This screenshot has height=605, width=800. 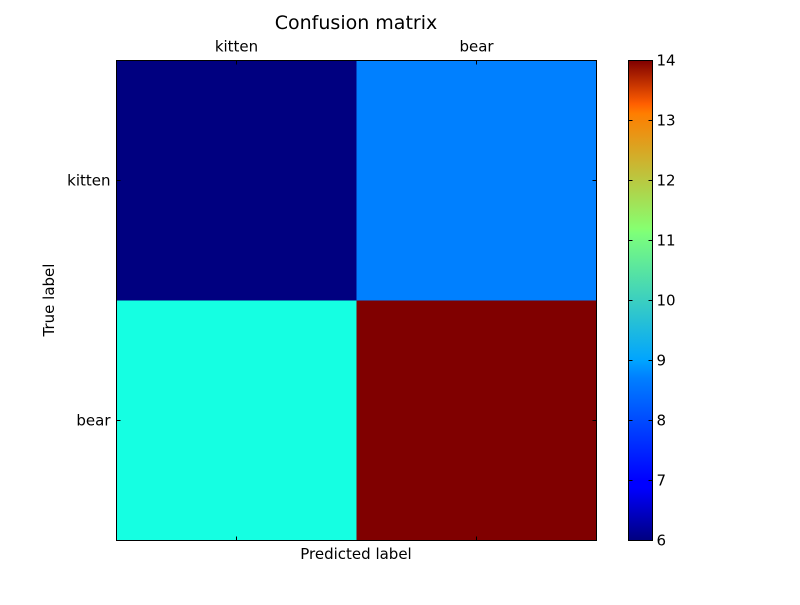 I want to click on x-tick-label: bear, so click(x=476, y=47).